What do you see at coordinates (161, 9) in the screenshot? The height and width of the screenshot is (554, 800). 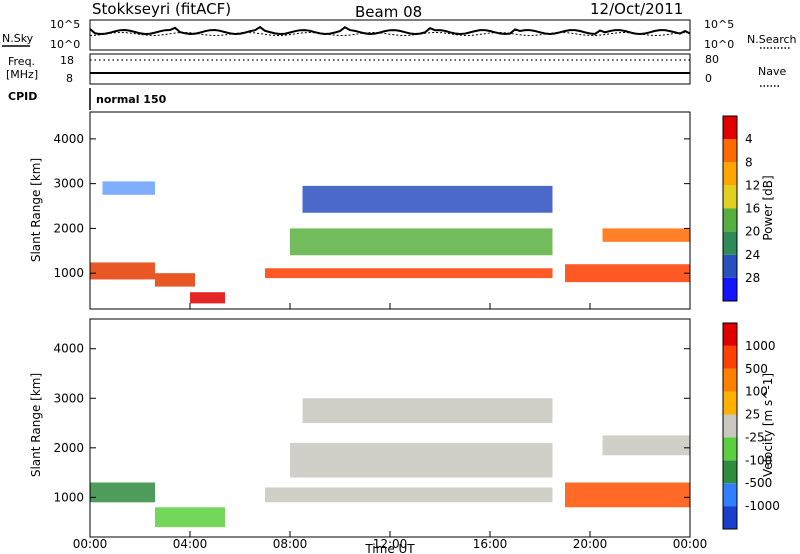 I see `station-title: Stokkseyri (fitACF)` at bounding box center [161, 9].